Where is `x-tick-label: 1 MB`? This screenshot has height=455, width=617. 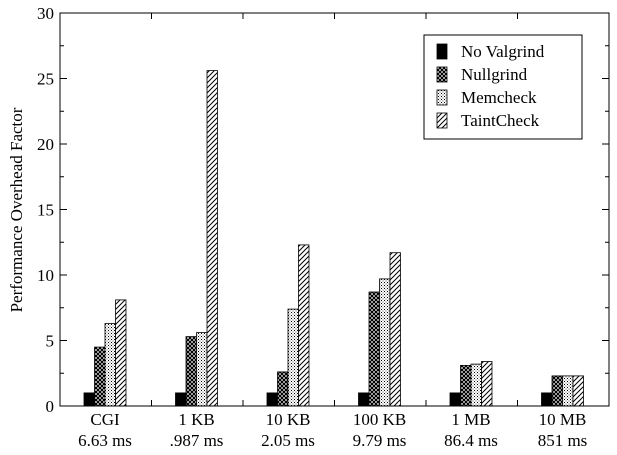
x-tick-label: 1 MB is located at coordinates (470, 419).